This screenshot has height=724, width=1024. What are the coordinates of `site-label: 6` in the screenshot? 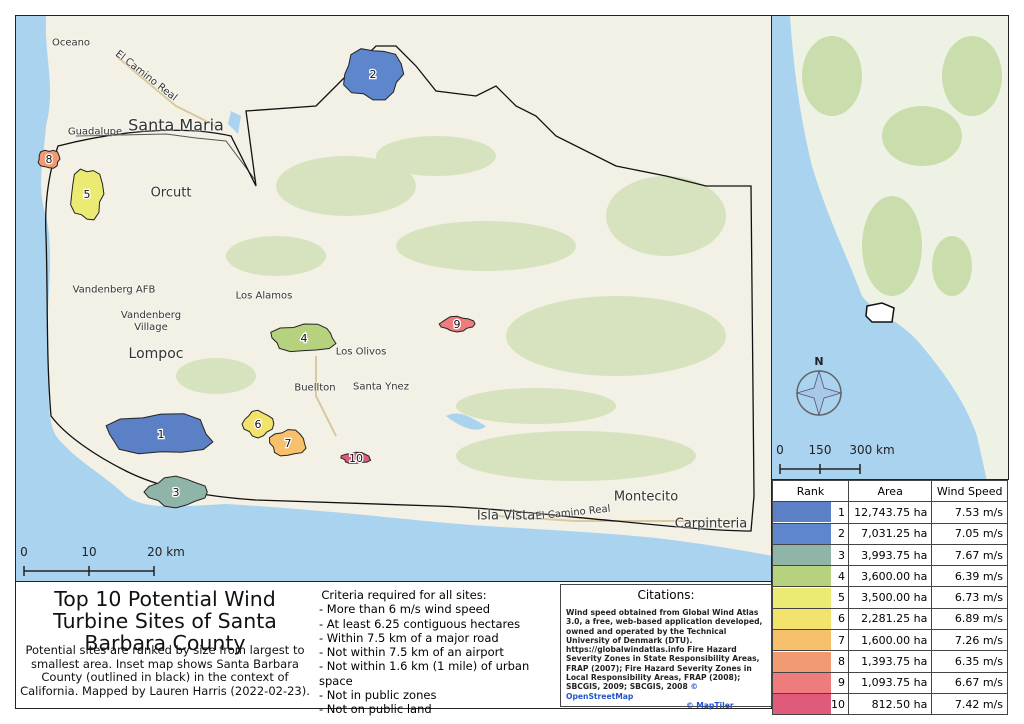 It's located at (258, 424).